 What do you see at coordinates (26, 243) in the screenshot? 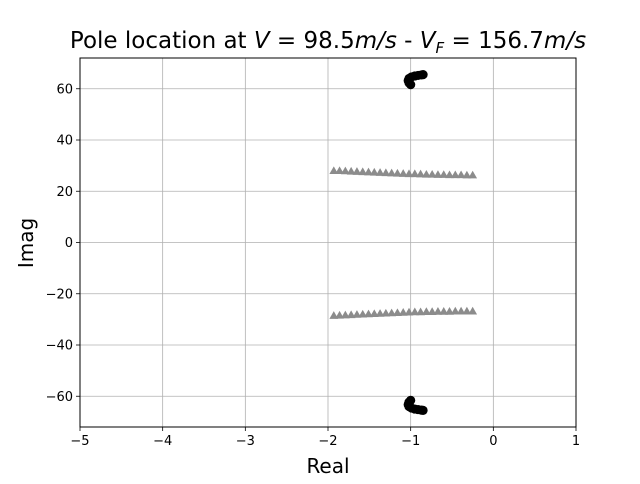
I see `y-axis-label: Imag` at bounding box center [26, 243].